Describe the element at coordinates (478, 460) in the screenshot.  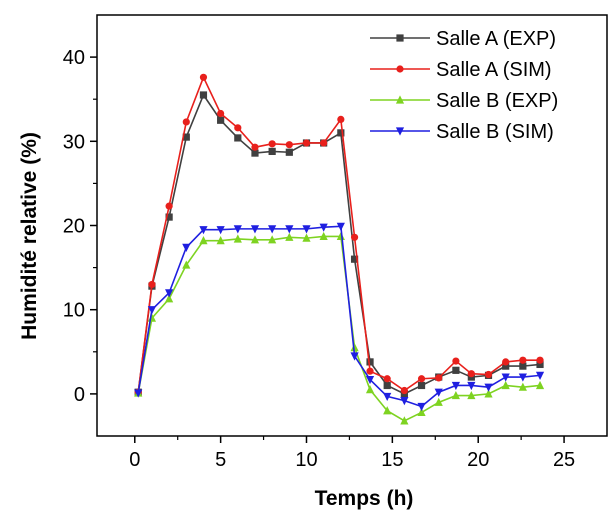
I see `x-tick-label: 20` at that location.